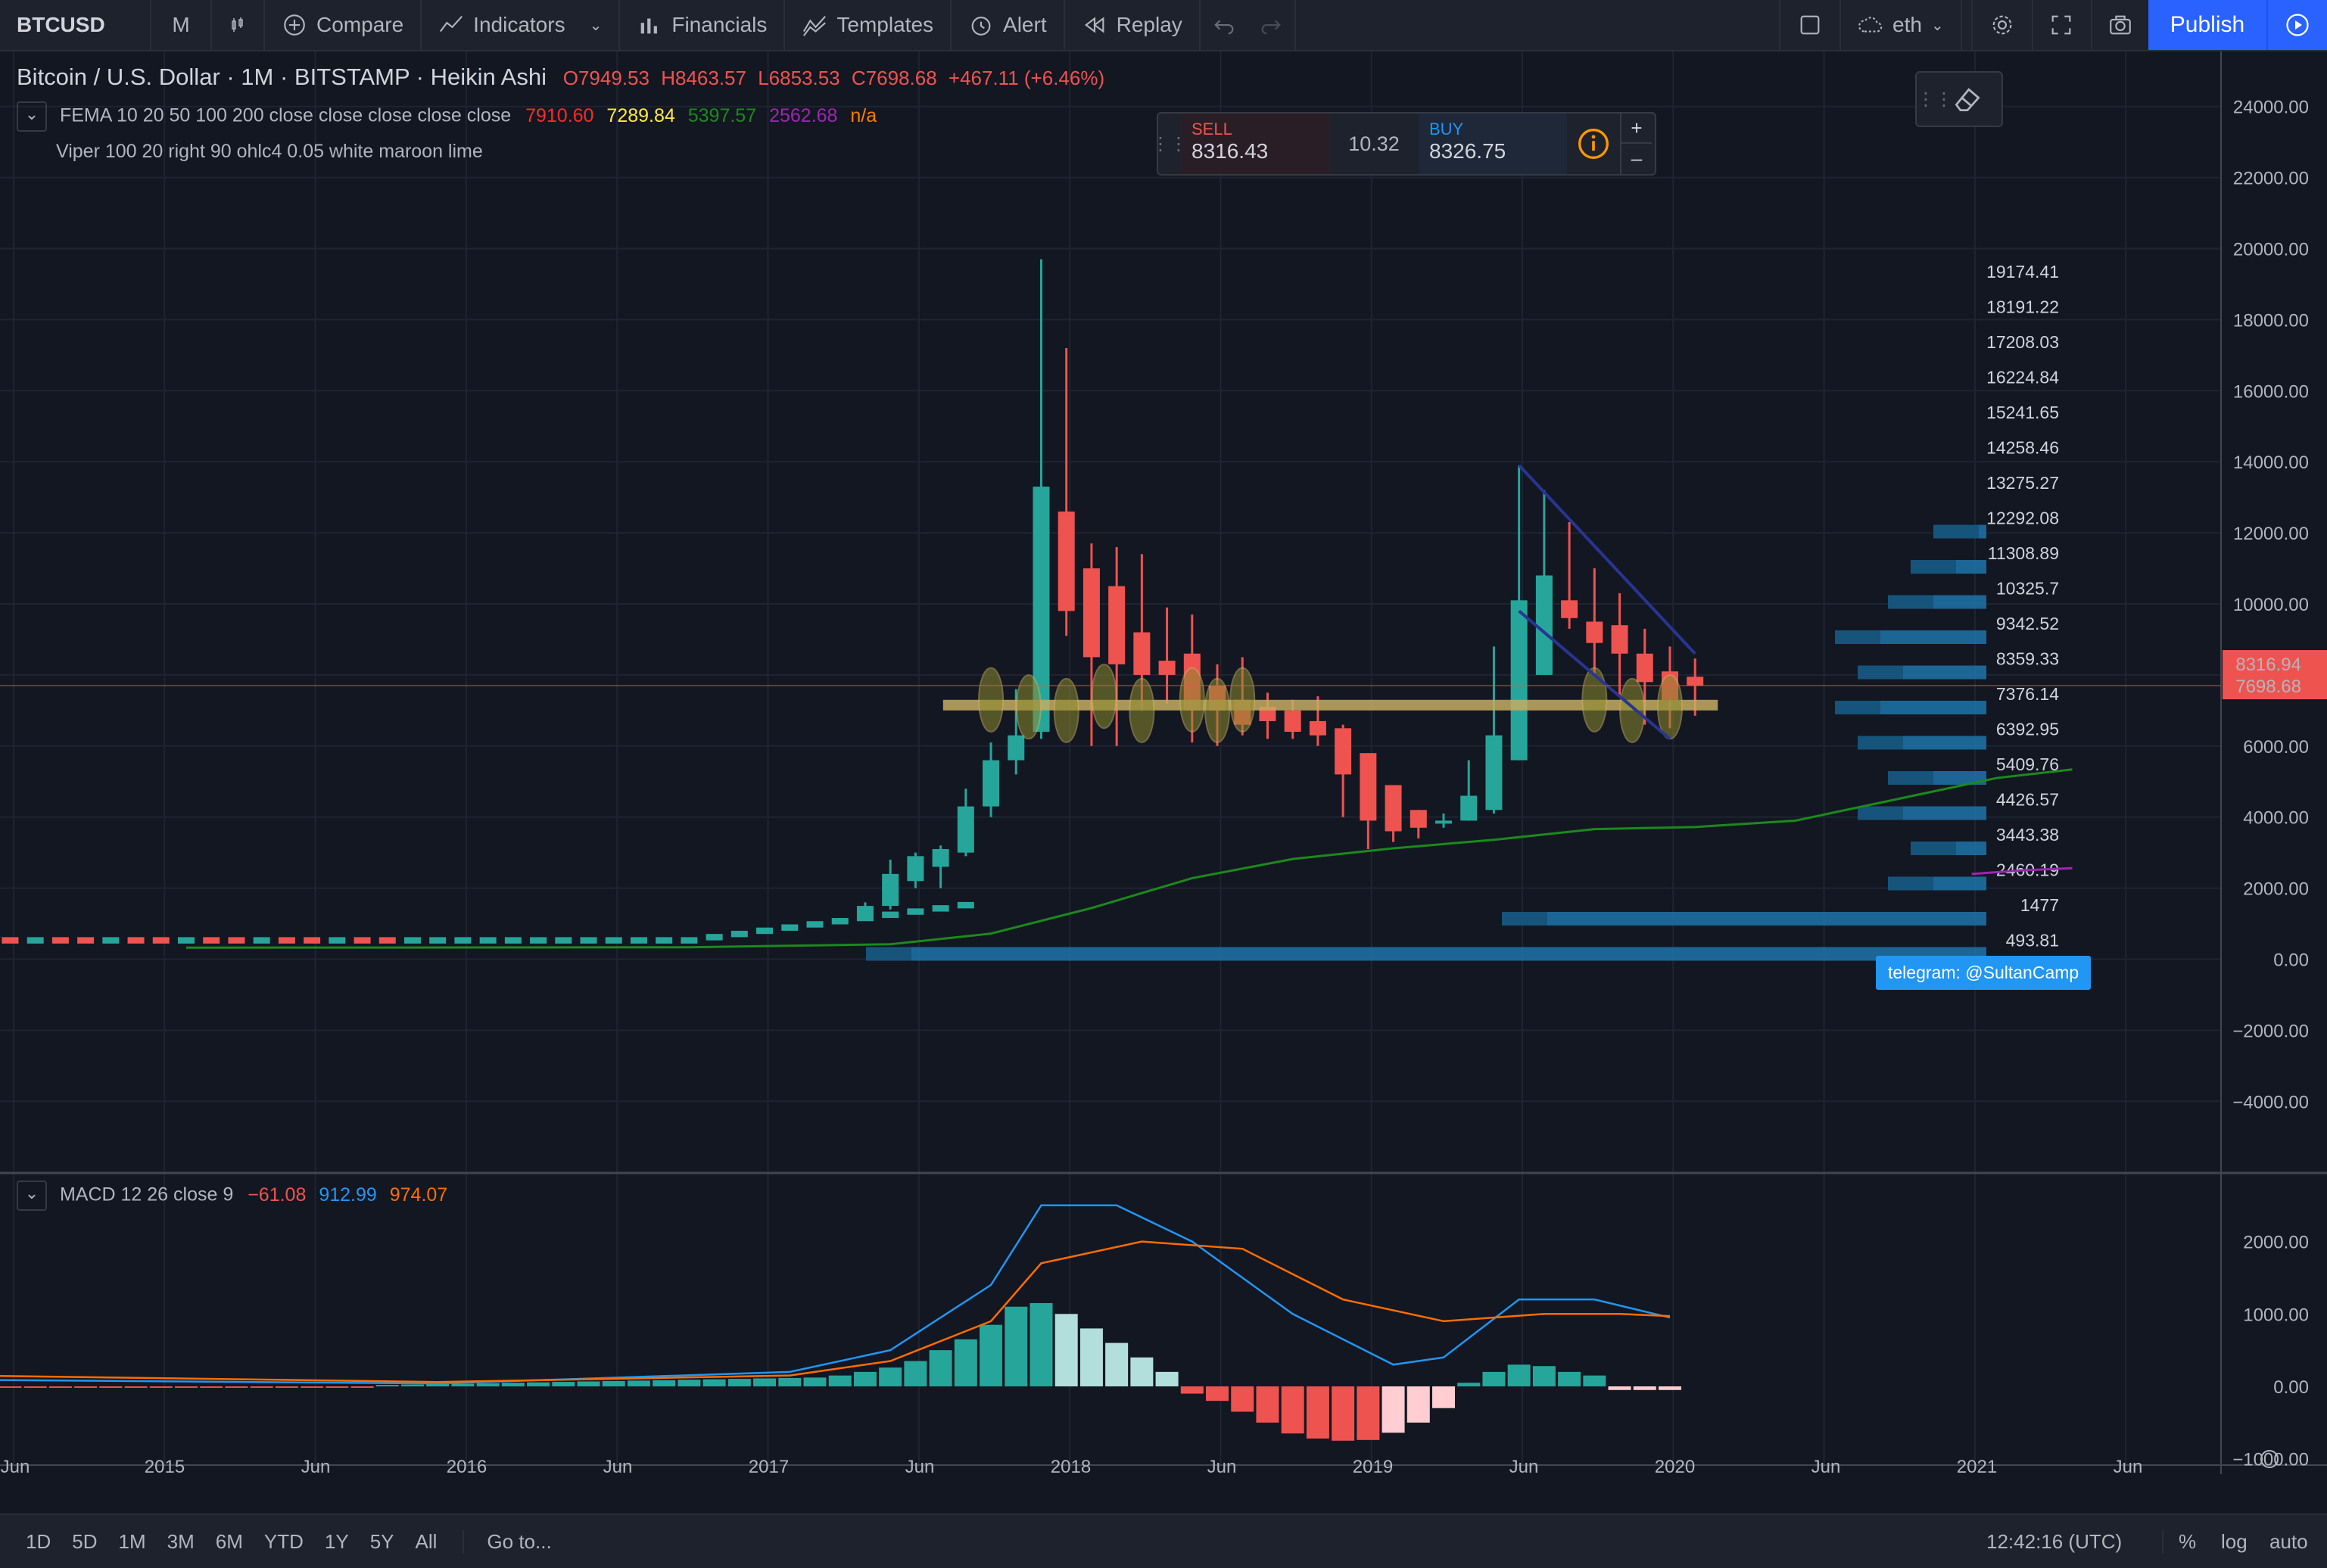 The image size is (2327, 1568). I want to click on sell-label: SELL, so click(1212, 129).